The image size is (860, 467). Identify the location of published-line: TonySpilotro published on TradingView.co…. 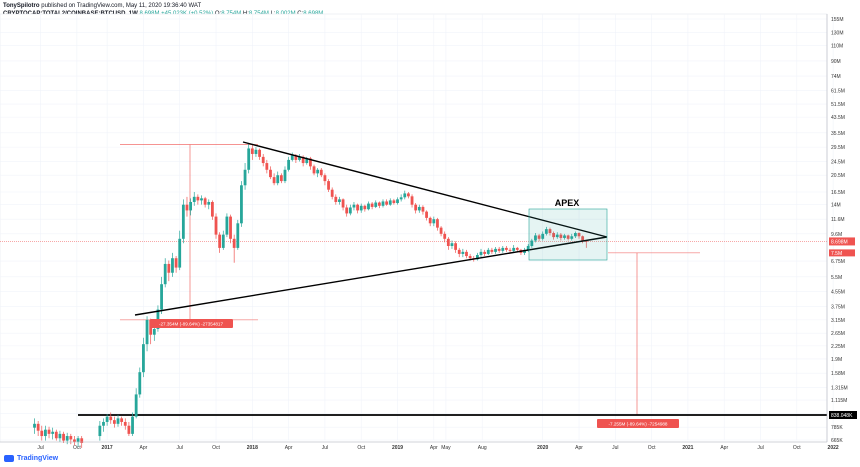
(163, 6).